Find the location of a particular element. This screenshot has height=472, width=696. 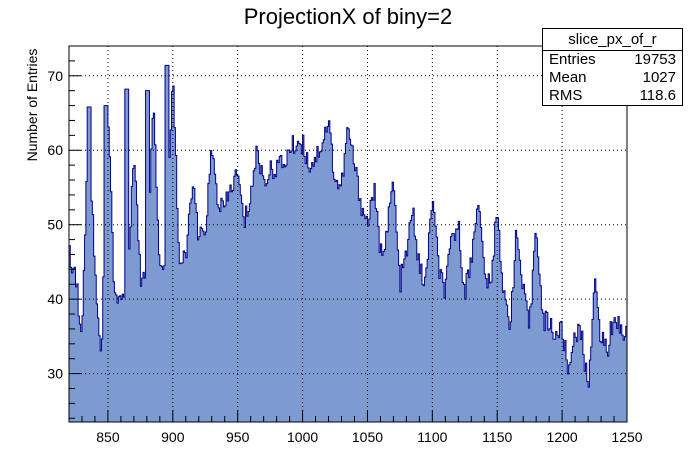

y-tick-label: 40 is located at coordinates (55, 299).